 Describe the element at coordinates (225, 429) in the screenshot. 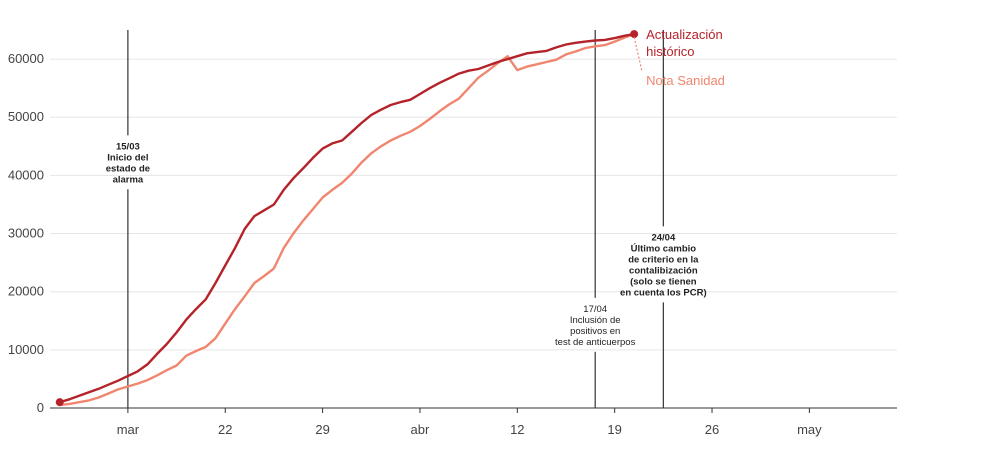

I see `x-tick-label: 22` at that location.